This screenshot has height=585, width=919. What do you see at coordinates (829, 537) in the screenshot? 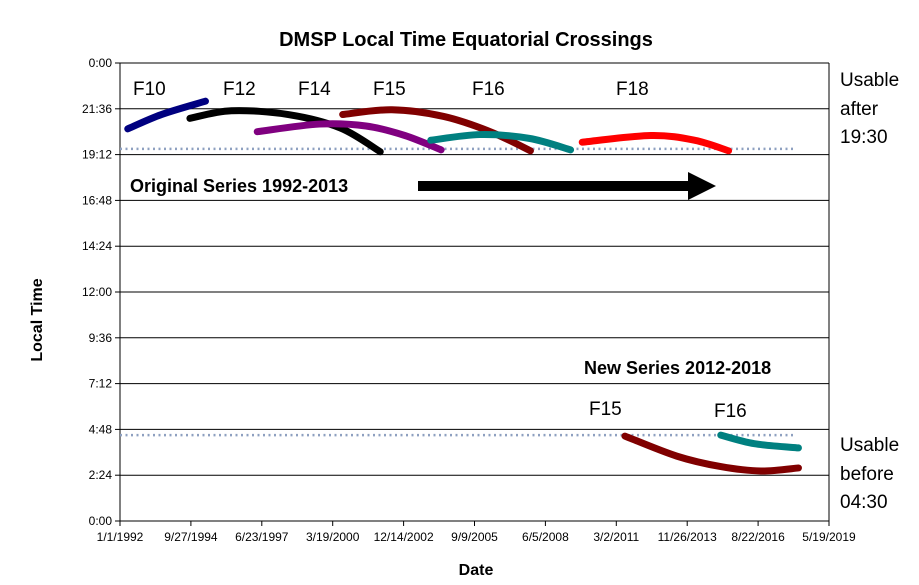
I see `x-tick-label: 5/19/2019` at bounding box center [829, 537].